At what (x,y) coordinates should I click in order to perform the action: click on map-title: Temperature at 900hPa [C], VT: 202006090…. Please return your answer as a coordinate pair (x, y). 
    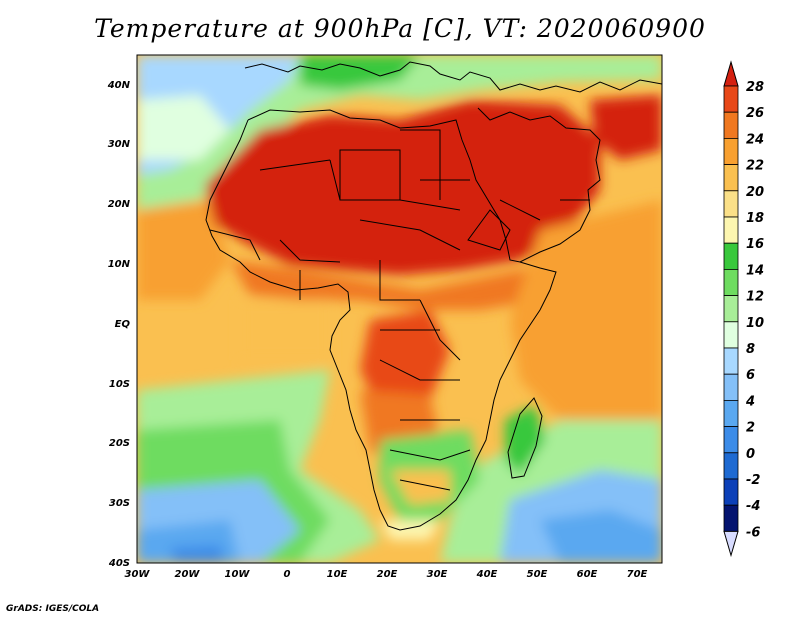
    Looking at the image, I should click on (400, 28).